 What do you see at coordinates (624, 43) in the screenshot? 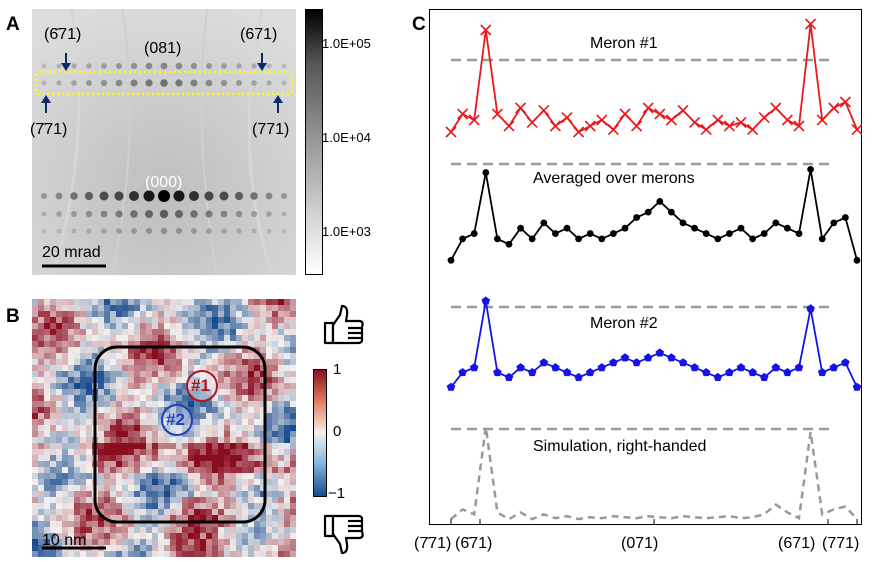
I see `trace-label-meron-1: Meron #1` at bounding box center [624, 43].